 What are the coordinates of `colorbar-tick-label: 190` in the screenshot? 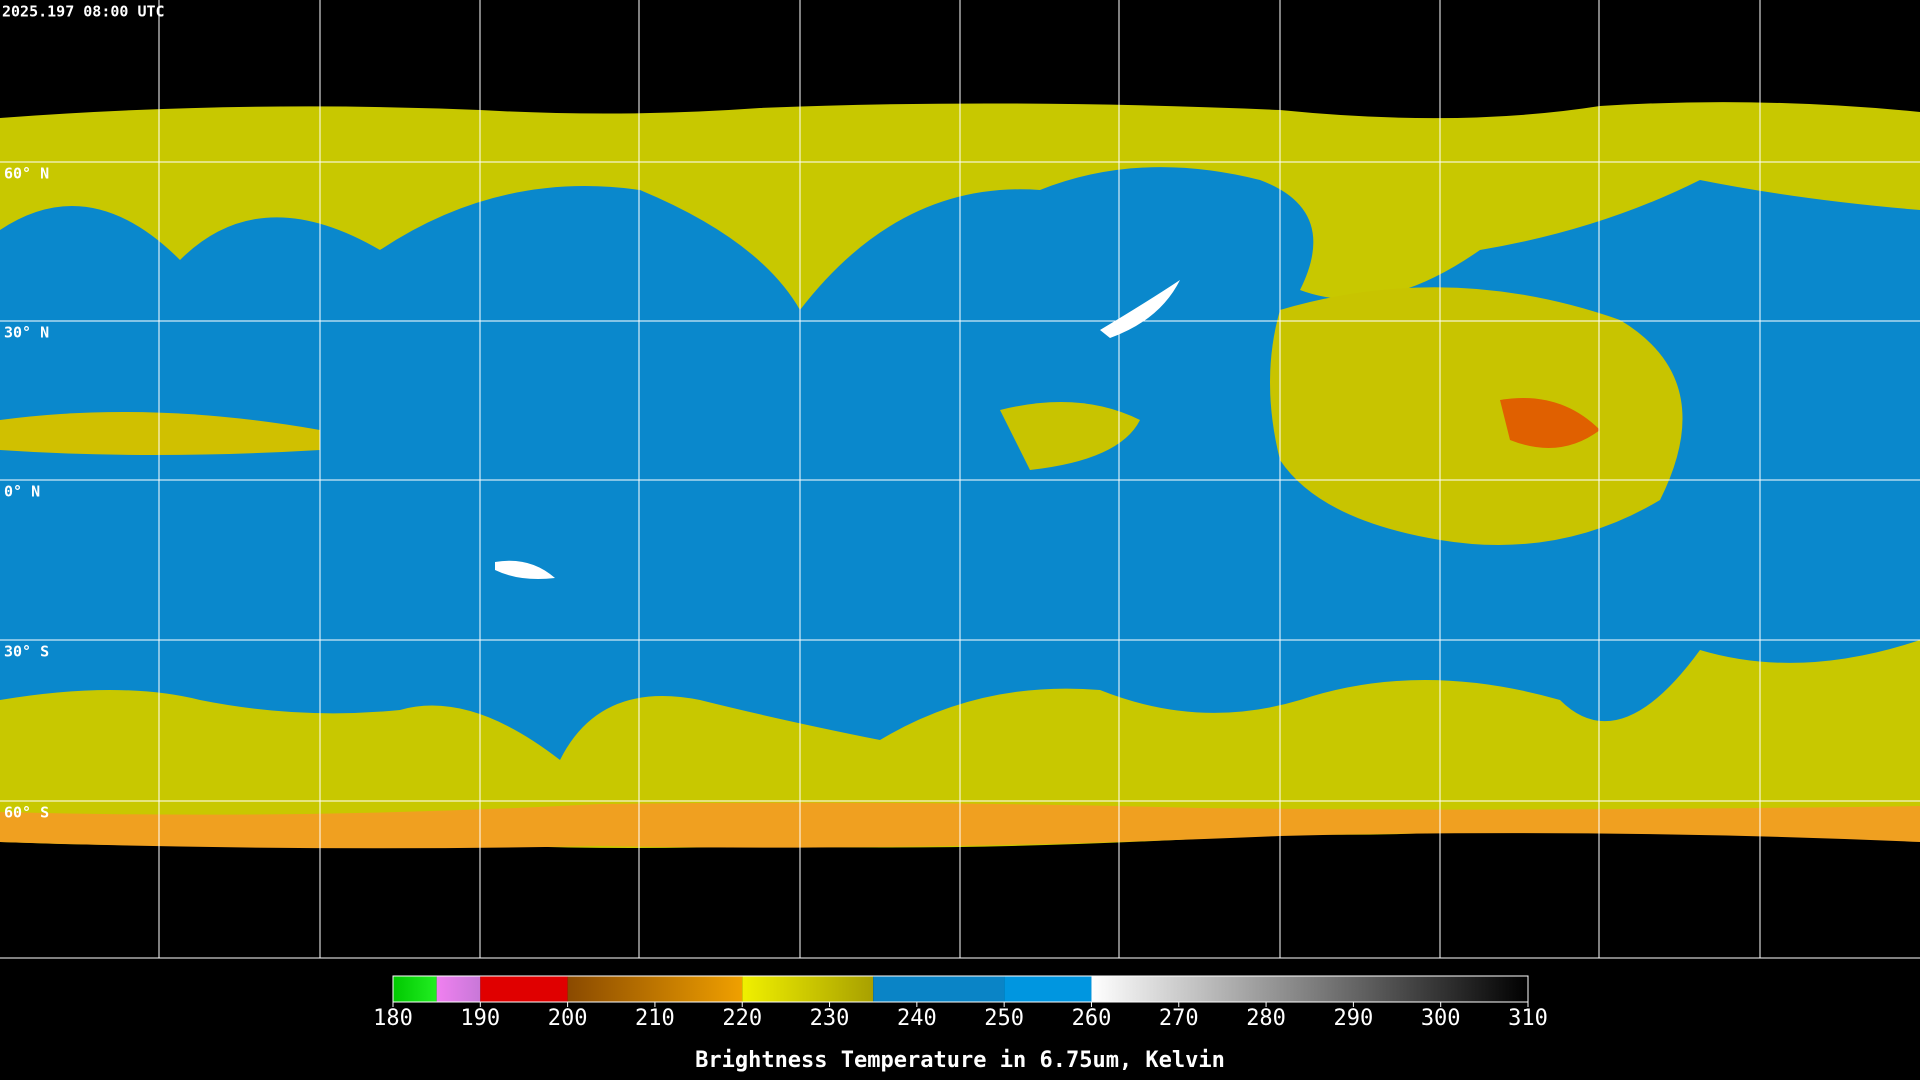 It's located at (480, 1018).